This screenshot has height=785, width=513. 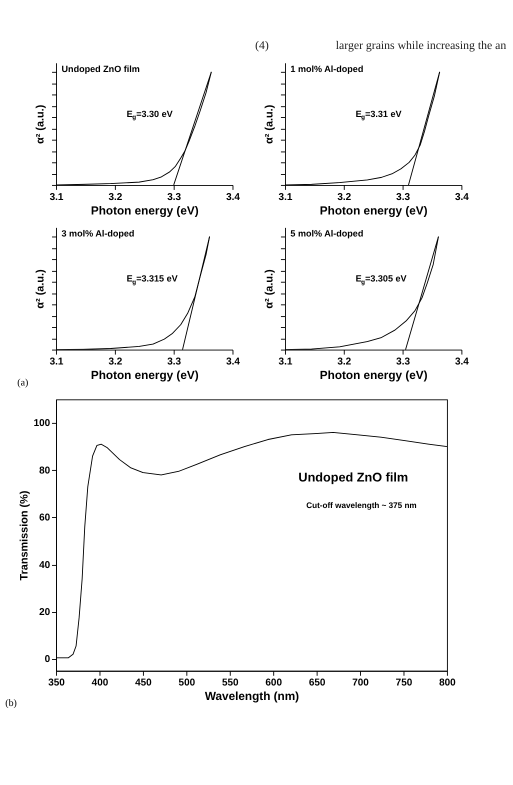 What do you see at coordinates (45, 565) in the screenshot?
I see `y-tick-label: 40` at bounding box center [45, 565].